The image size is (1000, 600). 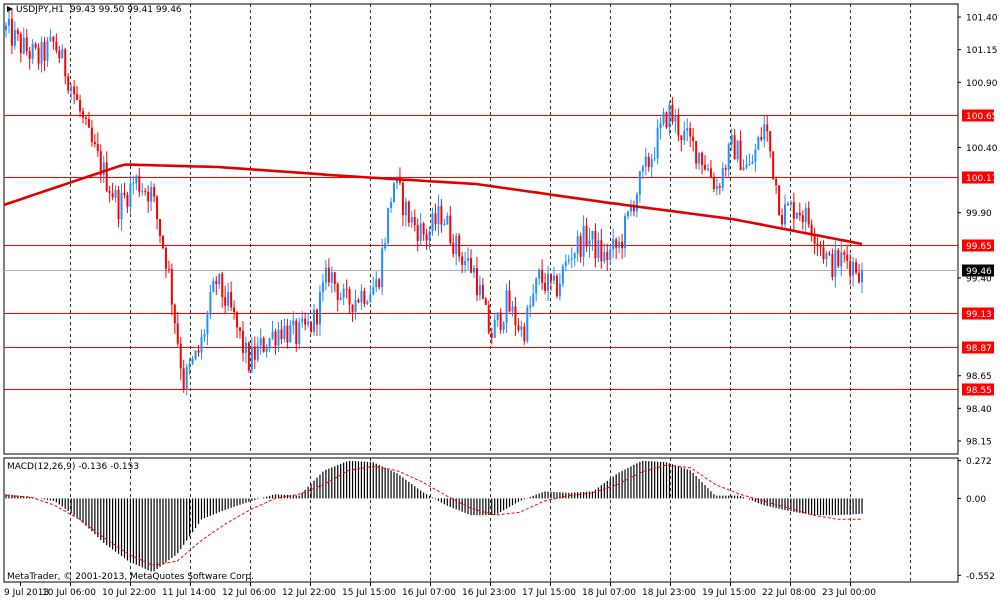 What do you see at coordinates (979, 279) in the screenshot?
I see `price-axis-tick-label: 99.40` at bounding box center [979, 279].